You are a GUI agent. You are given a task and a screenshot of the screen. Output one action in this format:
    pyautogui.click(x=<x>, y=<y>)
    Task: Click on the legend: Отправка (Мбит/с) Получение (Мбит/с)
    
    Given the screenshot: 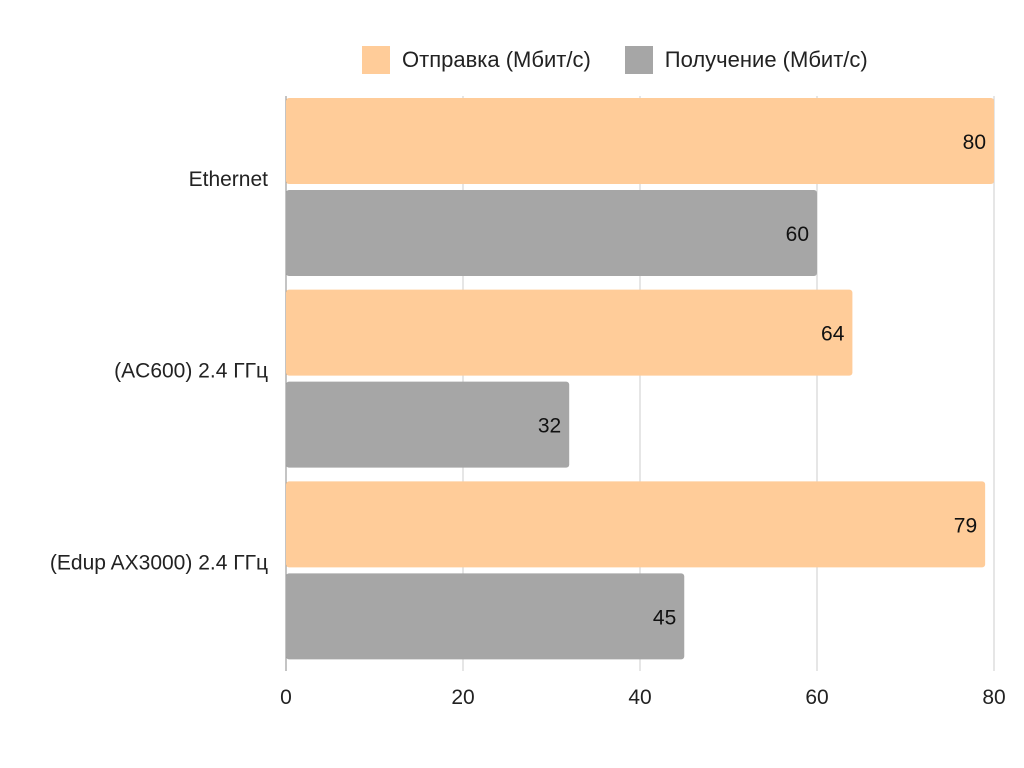 What is the action you would take?
    pyautogui.click(x=615, y=60)
    